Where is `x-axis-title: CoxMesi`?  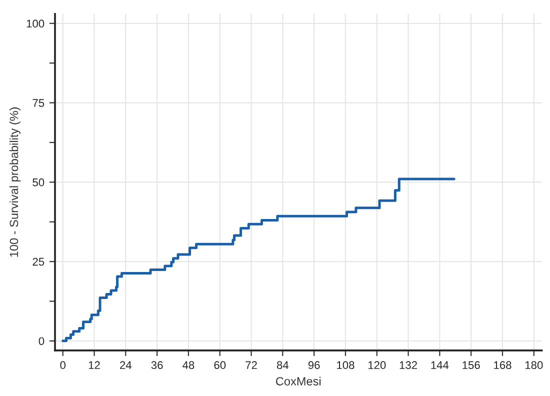 x-axis-title: CoxMesi is located at coordinates (298, 381).